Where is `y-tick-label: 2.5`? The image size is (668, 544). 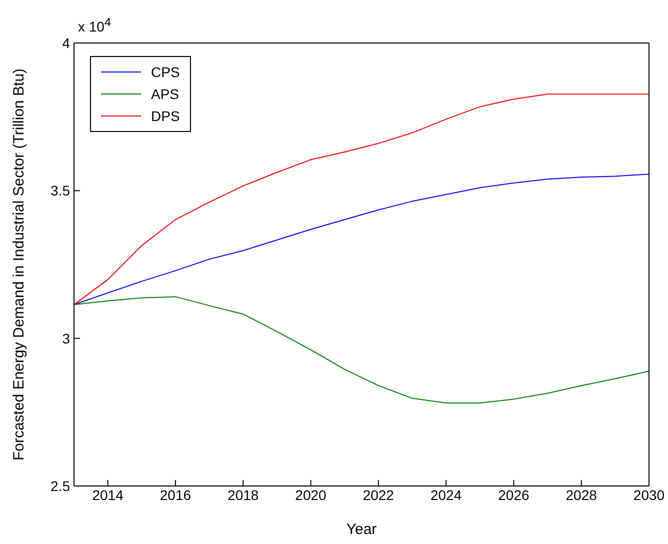
y-tick-label: 2.5 is located at coordinates (60, 486).